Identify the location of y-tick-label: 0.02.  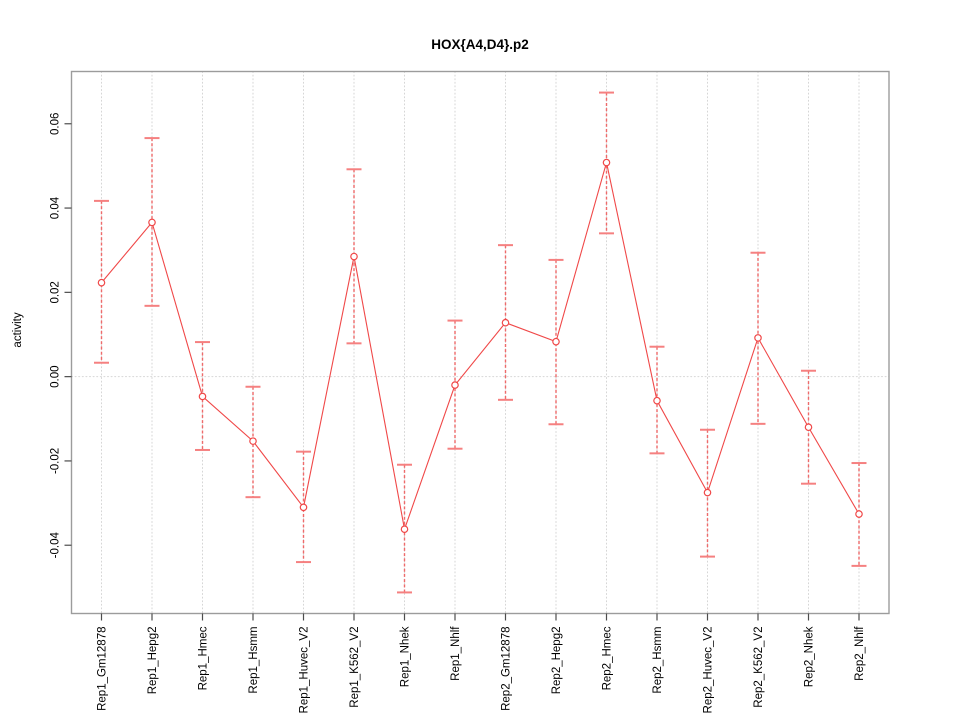
(56, 292).